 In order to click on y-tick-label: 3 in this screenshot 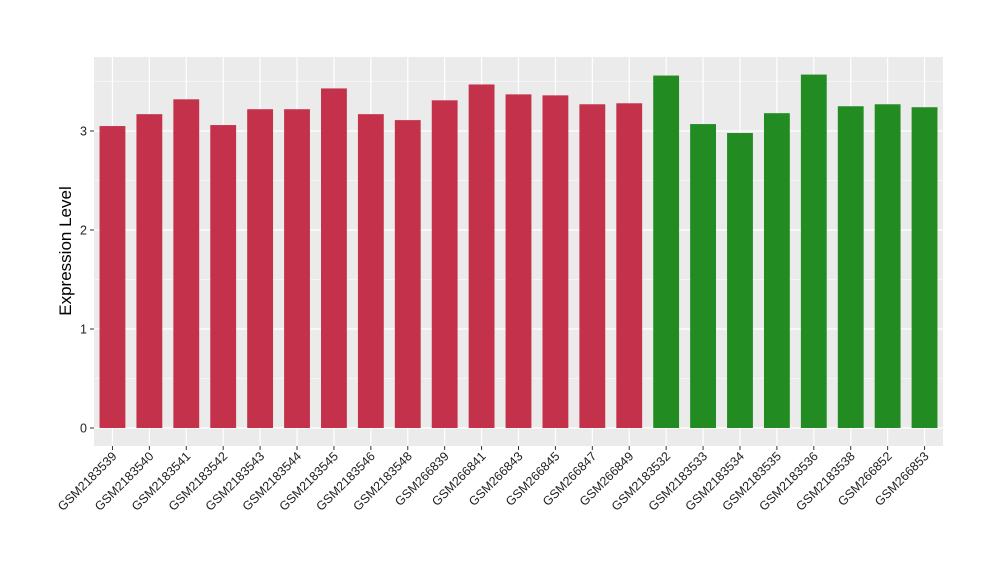, I will do `click(83, 132)`.